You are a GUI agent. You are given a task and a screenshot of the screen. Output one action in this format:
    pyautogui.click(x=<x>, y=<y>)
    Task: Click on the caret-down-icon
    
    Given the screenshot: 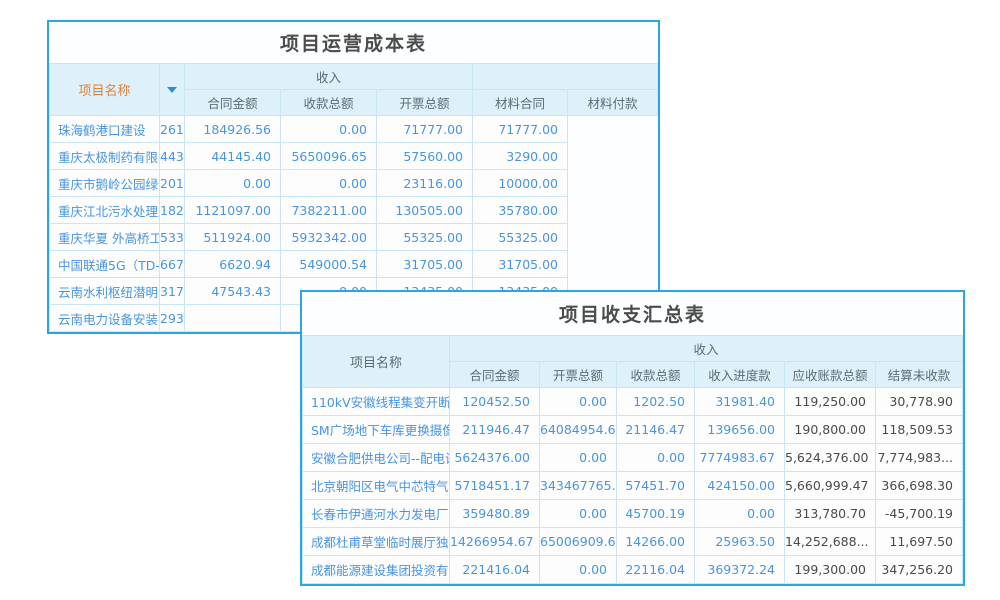 What is the action you would take?
    pyautogui.click(x=172, y=89)
    